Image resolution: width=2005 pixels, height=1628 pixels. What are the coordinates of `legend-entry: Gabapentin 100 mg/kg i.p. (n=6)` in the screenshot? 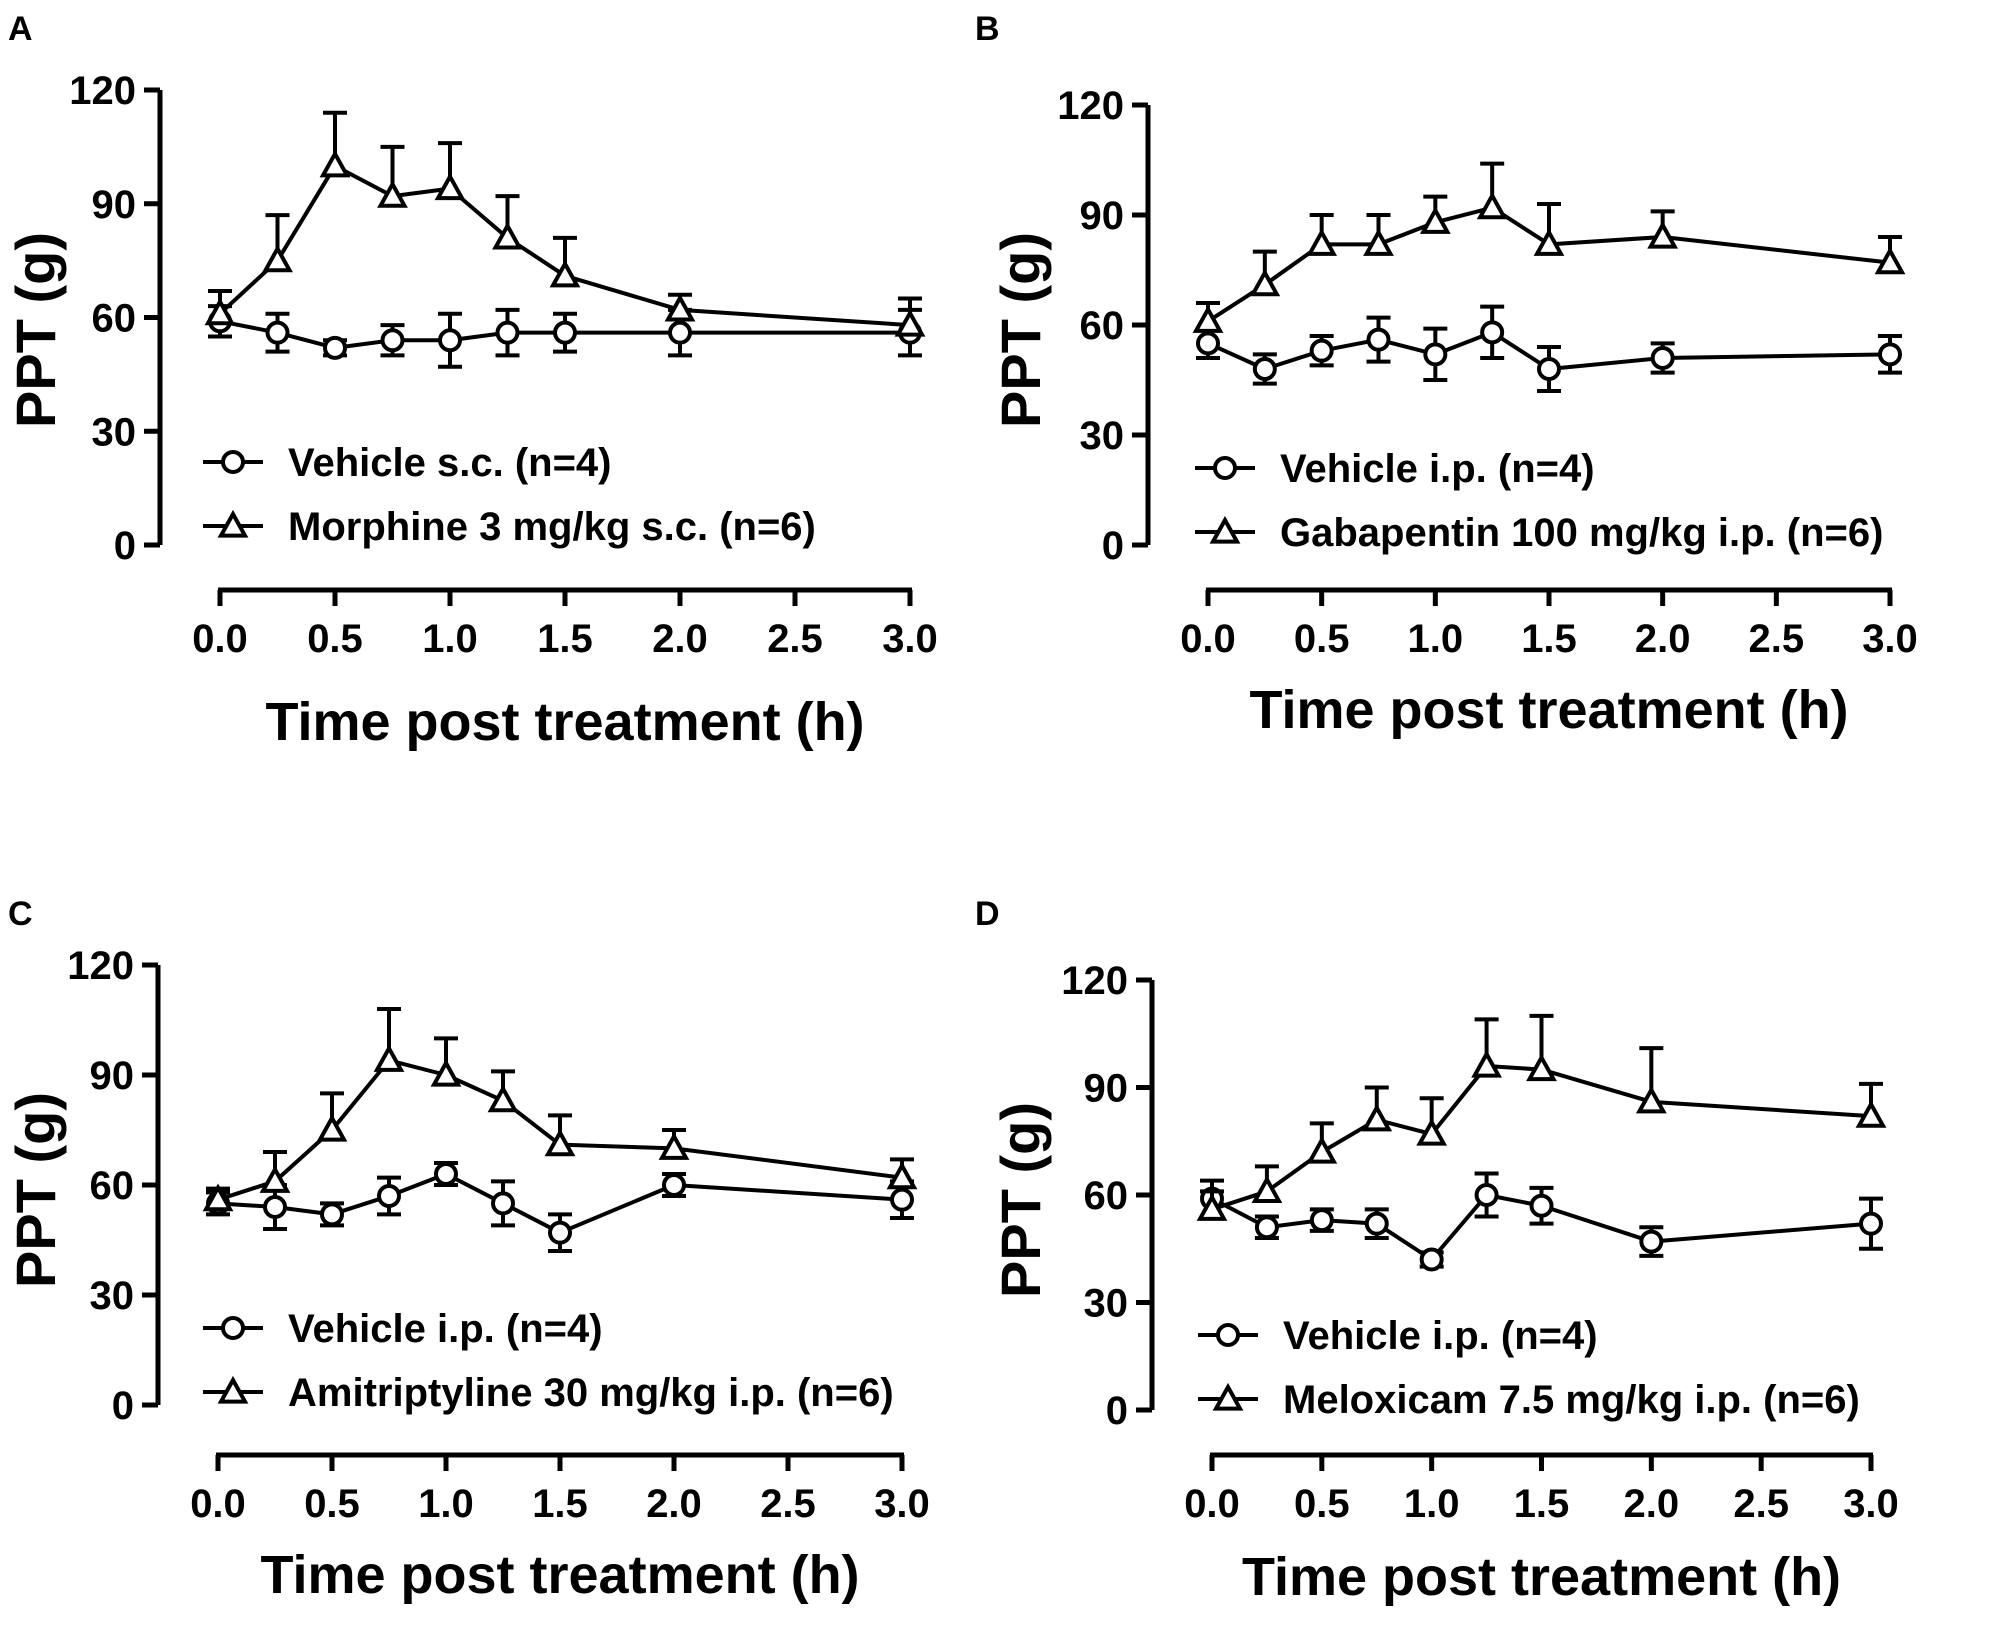 It's located at (1539, 533).